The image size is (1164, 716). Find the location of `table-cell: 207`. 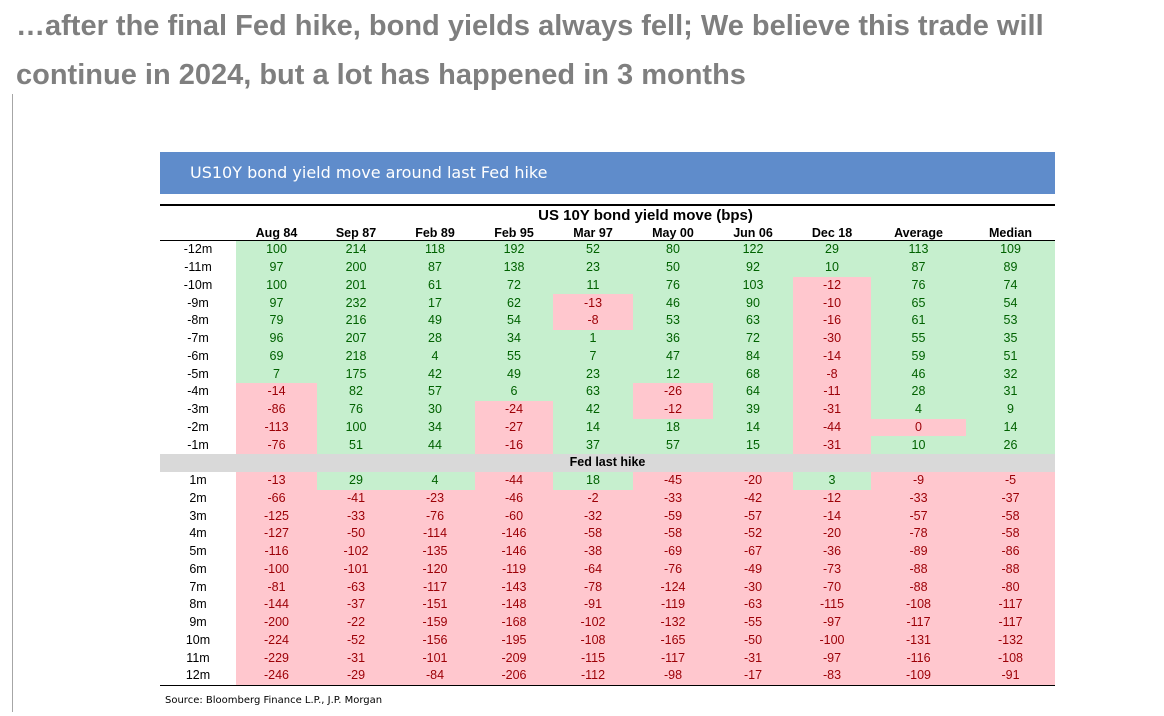

table-cell: 207 is located at coordinates (356, 338).